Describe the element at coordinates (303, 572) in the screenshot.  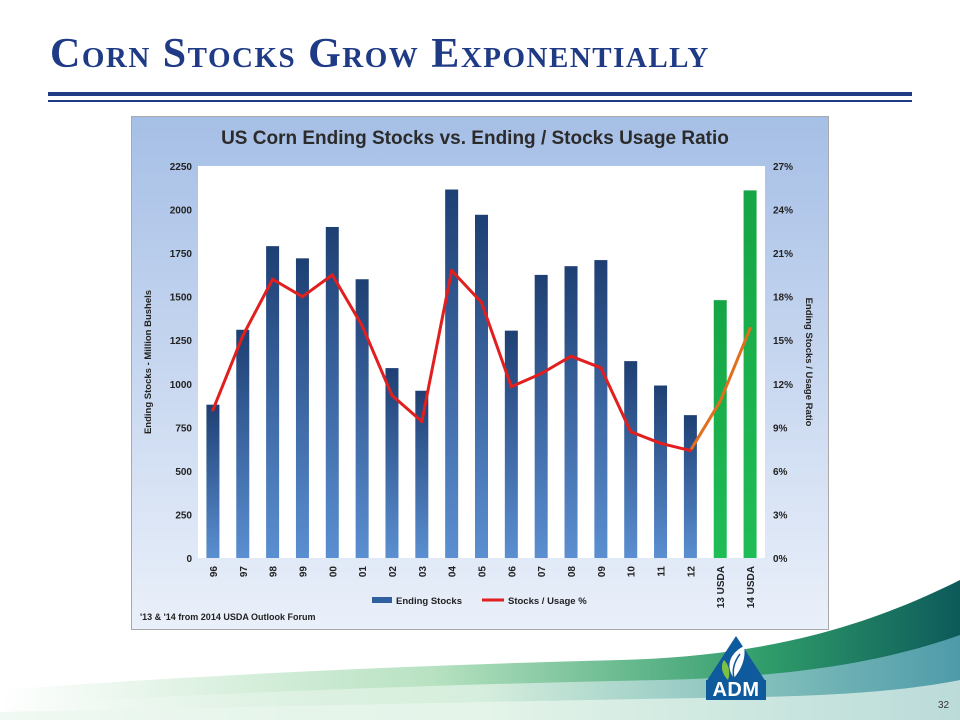
I see `x-tick-label: 99` at that location.